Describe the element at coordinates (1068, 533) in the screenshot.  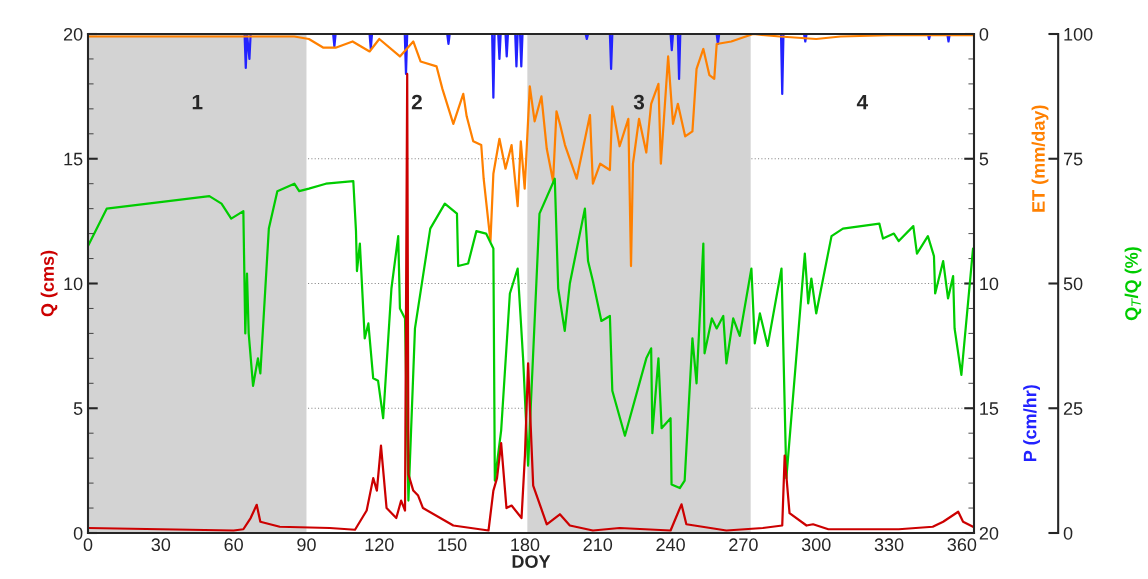
I see `y3-tick-label: 0` at that location.